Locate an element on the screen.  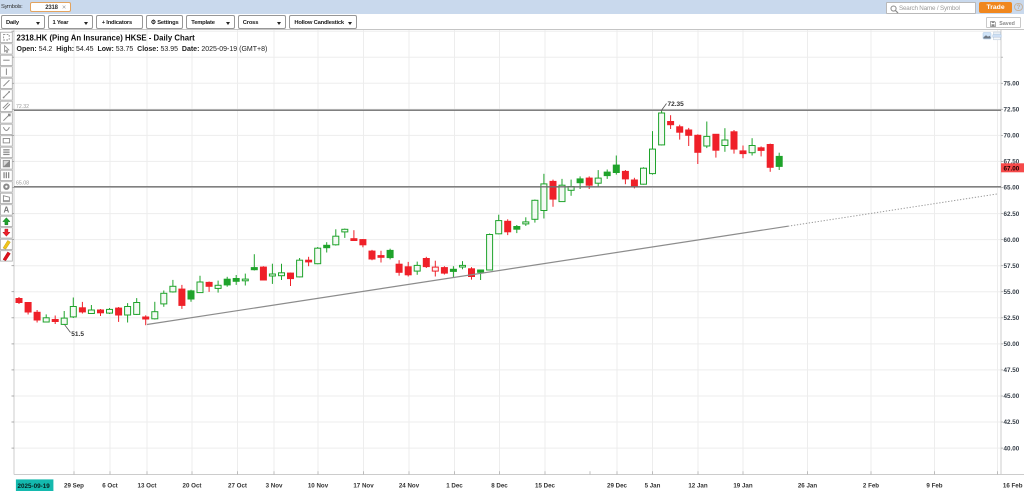
svg-text: 13 Oct is located at coordinates (147, 486).